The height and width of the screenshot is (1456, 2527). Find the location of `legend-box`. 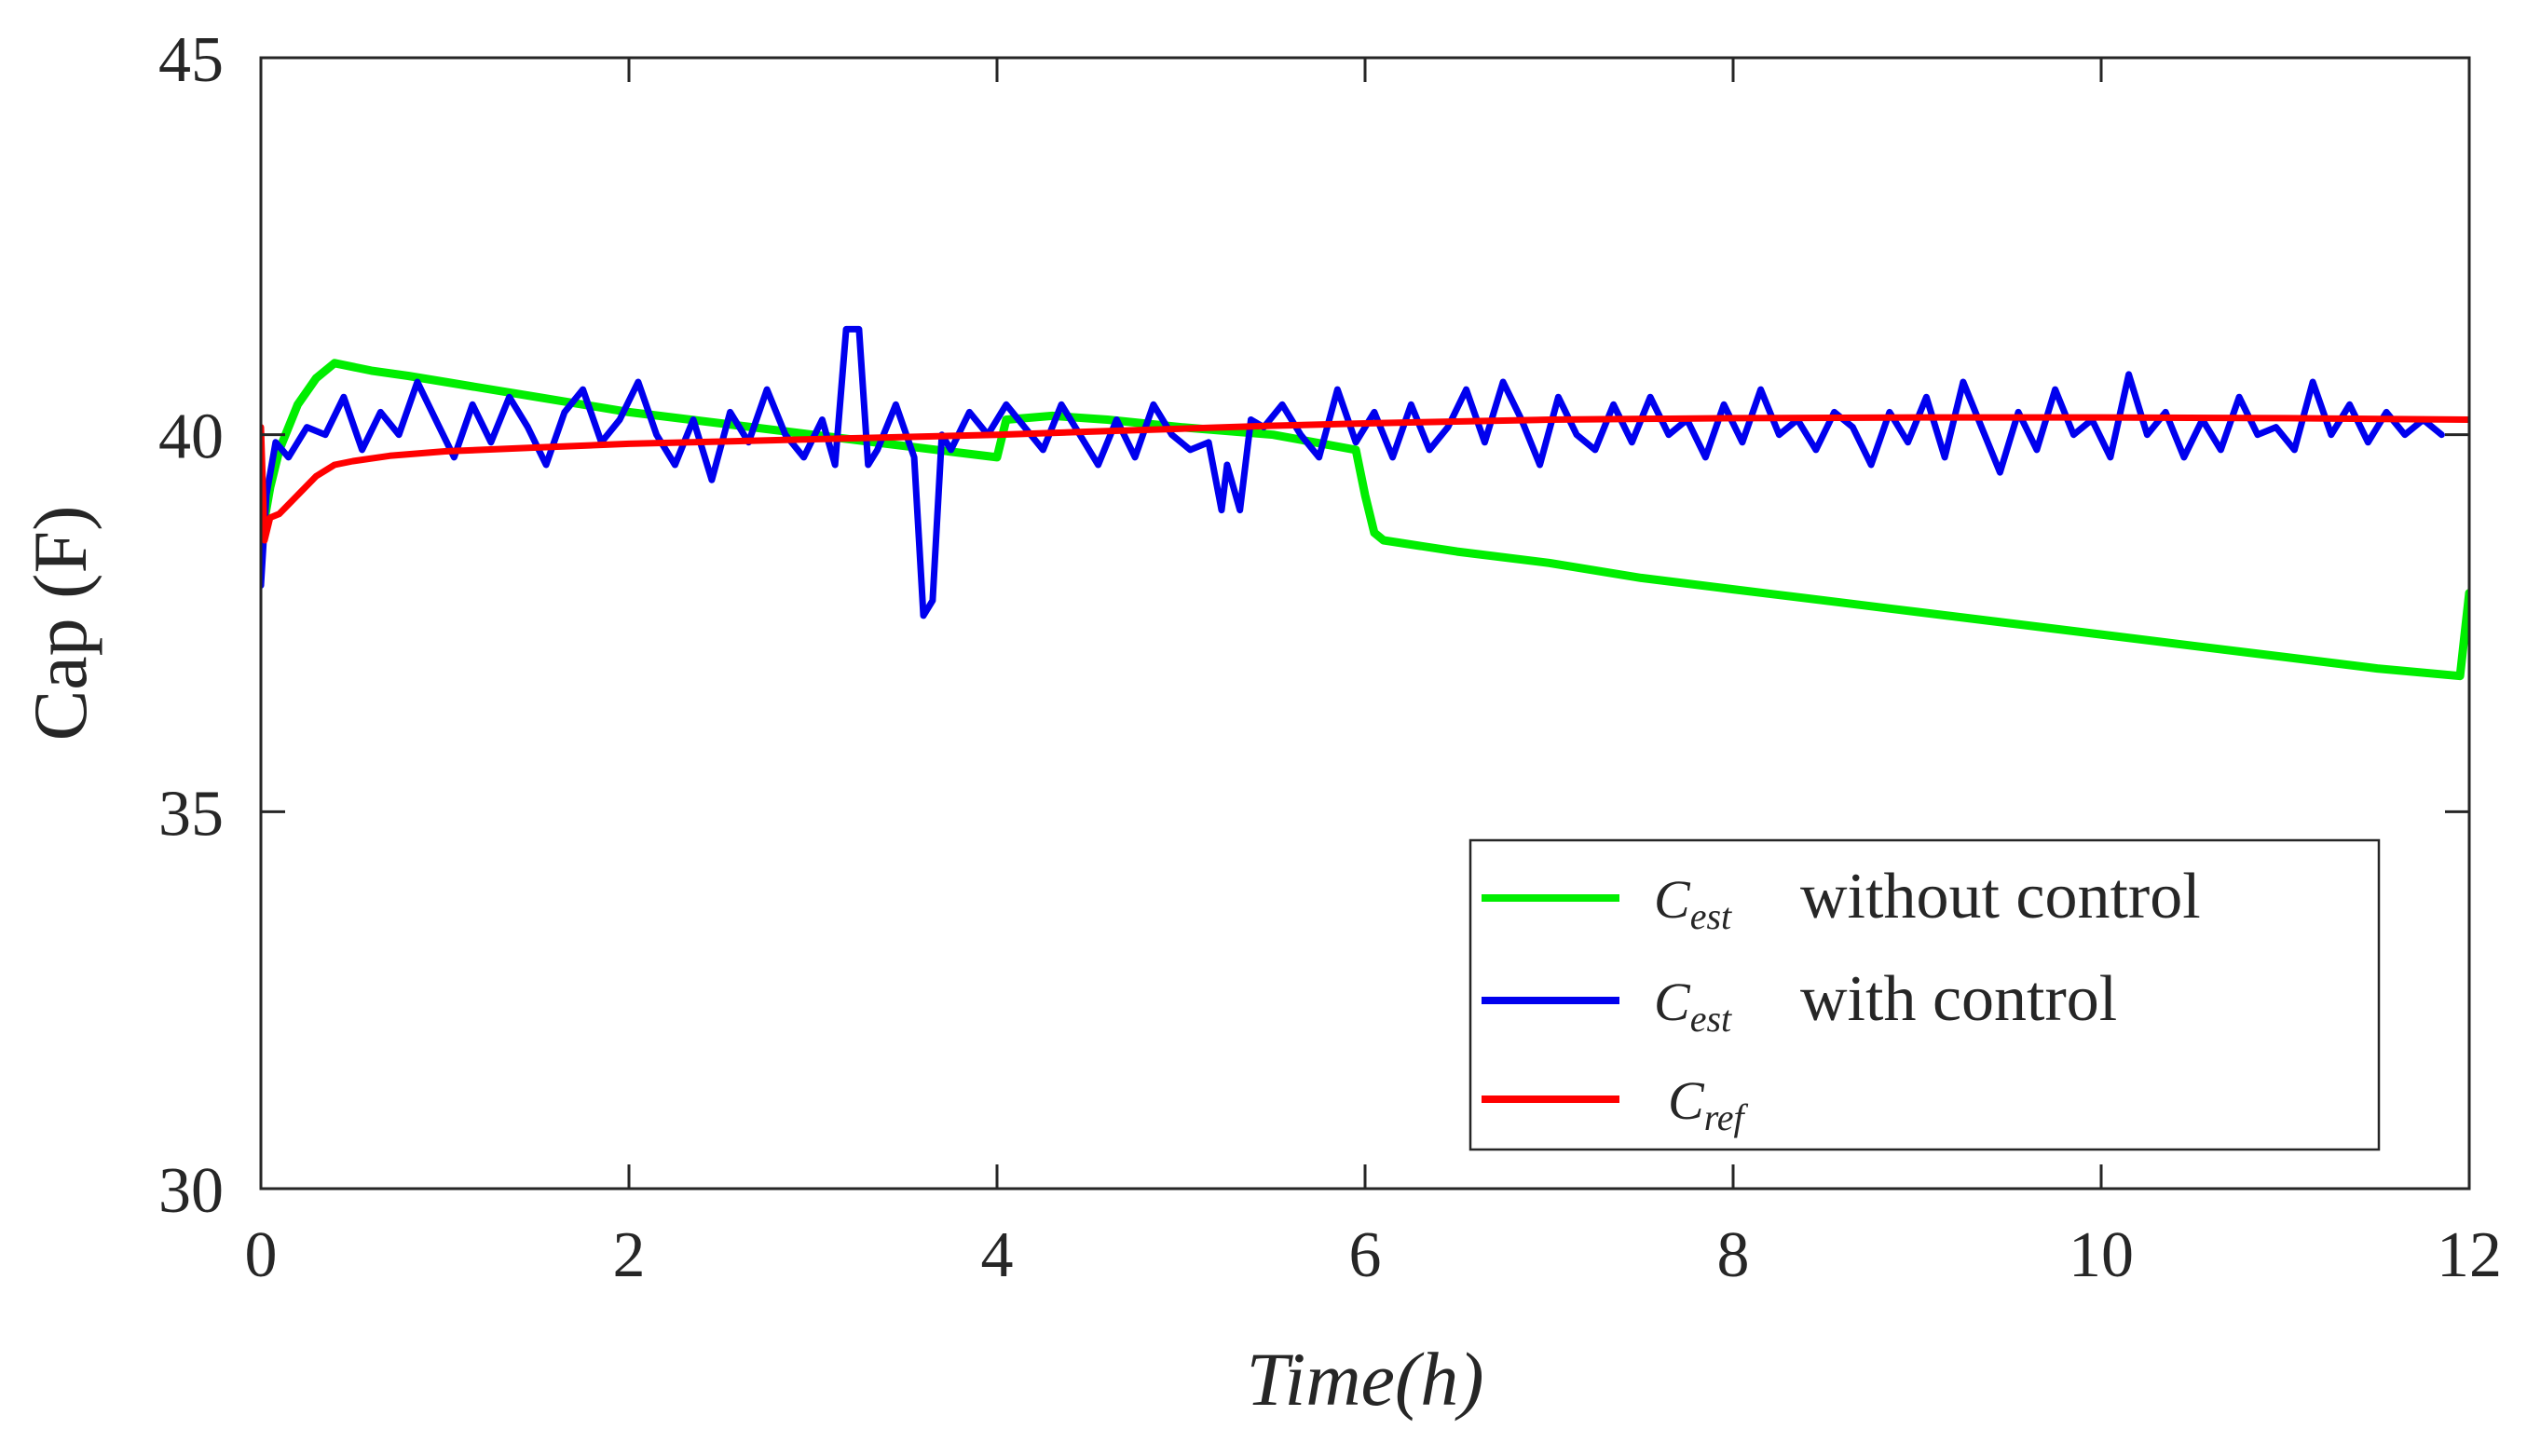

legend-box is located at coordinates (1925, 994).